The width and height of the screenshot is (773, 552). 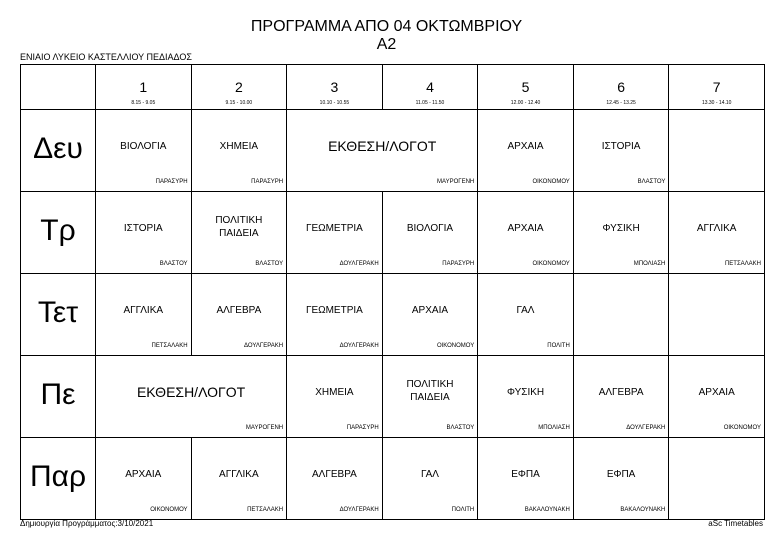 I want to click on period-time: 13.30 - 14.10, so click(x=716, y=103).